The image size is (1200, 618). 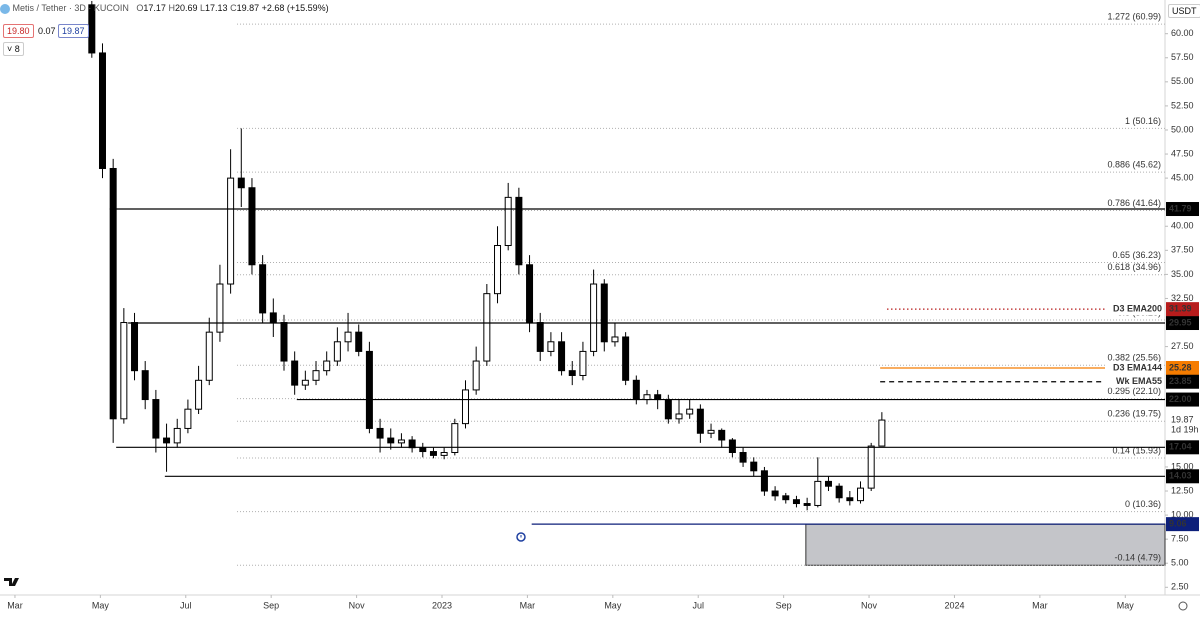 What do you see at coordinates (13, 49) in the screenshot?
I see `indicators-toggle: ˅ 8` at bounding box center [13, 49].